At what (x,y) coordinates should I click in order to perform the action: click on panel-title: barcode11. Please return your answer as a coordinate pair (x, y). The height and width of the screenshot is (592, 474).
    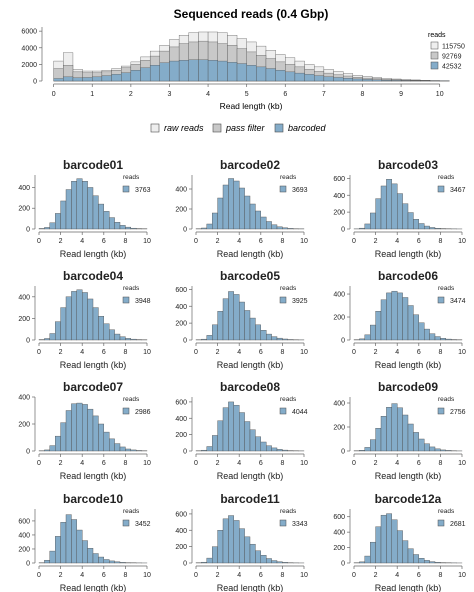
    Looking at the image, I should click on (250, 499).